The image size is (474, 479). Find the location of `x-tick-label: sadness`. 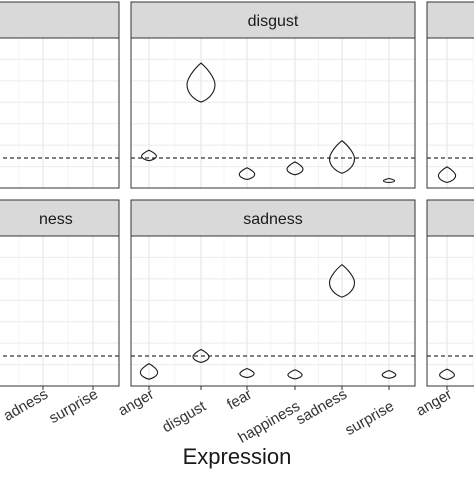

x-tick-label: sadness is located at coordinates (321, 407).